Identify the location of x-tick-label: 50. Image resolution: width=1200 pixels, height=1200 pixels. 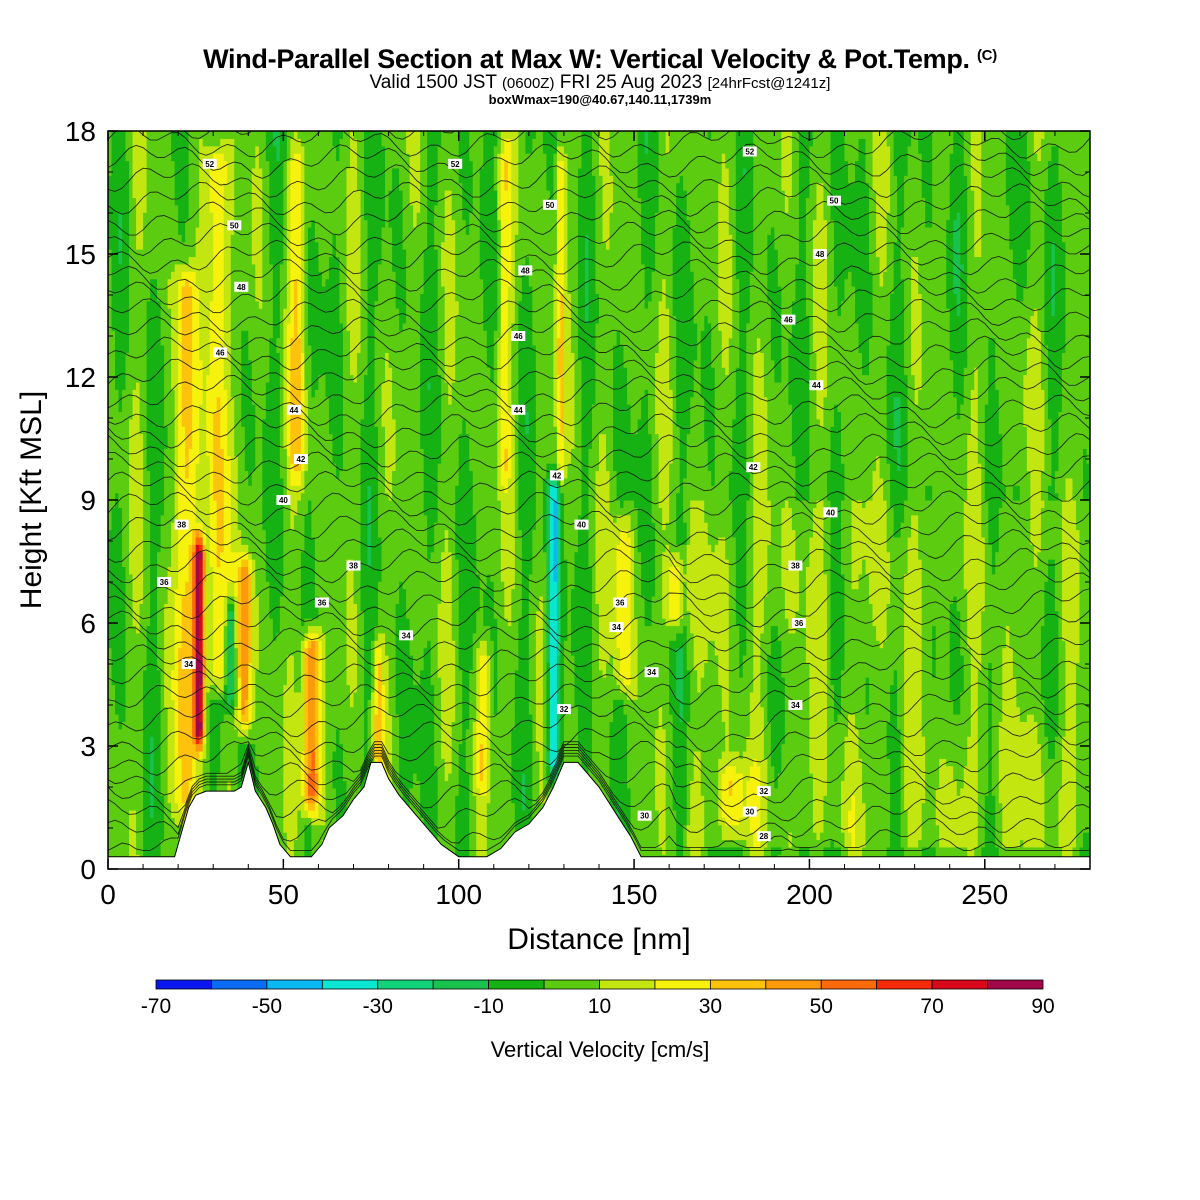
(283, 894).